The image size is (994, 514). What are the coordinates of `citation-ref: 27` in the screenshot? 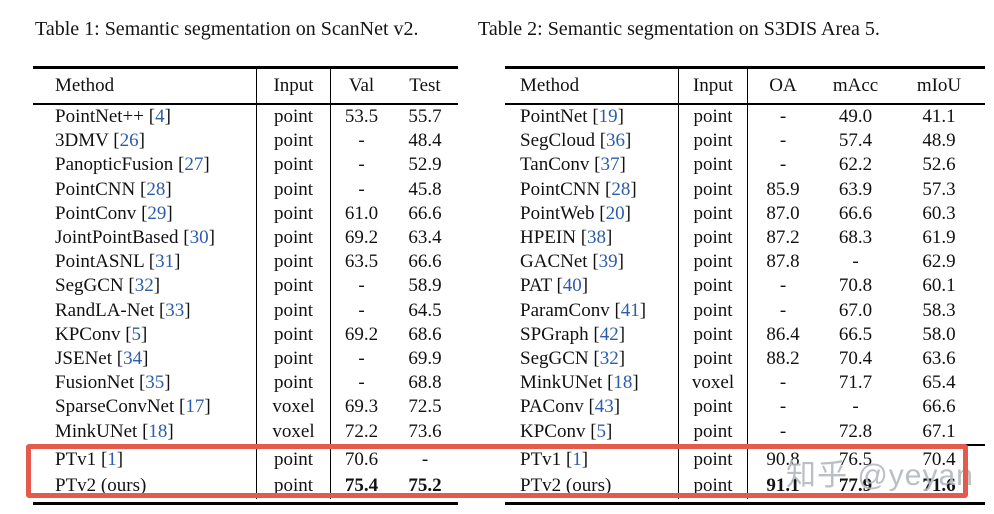 It's located at (194, 165).